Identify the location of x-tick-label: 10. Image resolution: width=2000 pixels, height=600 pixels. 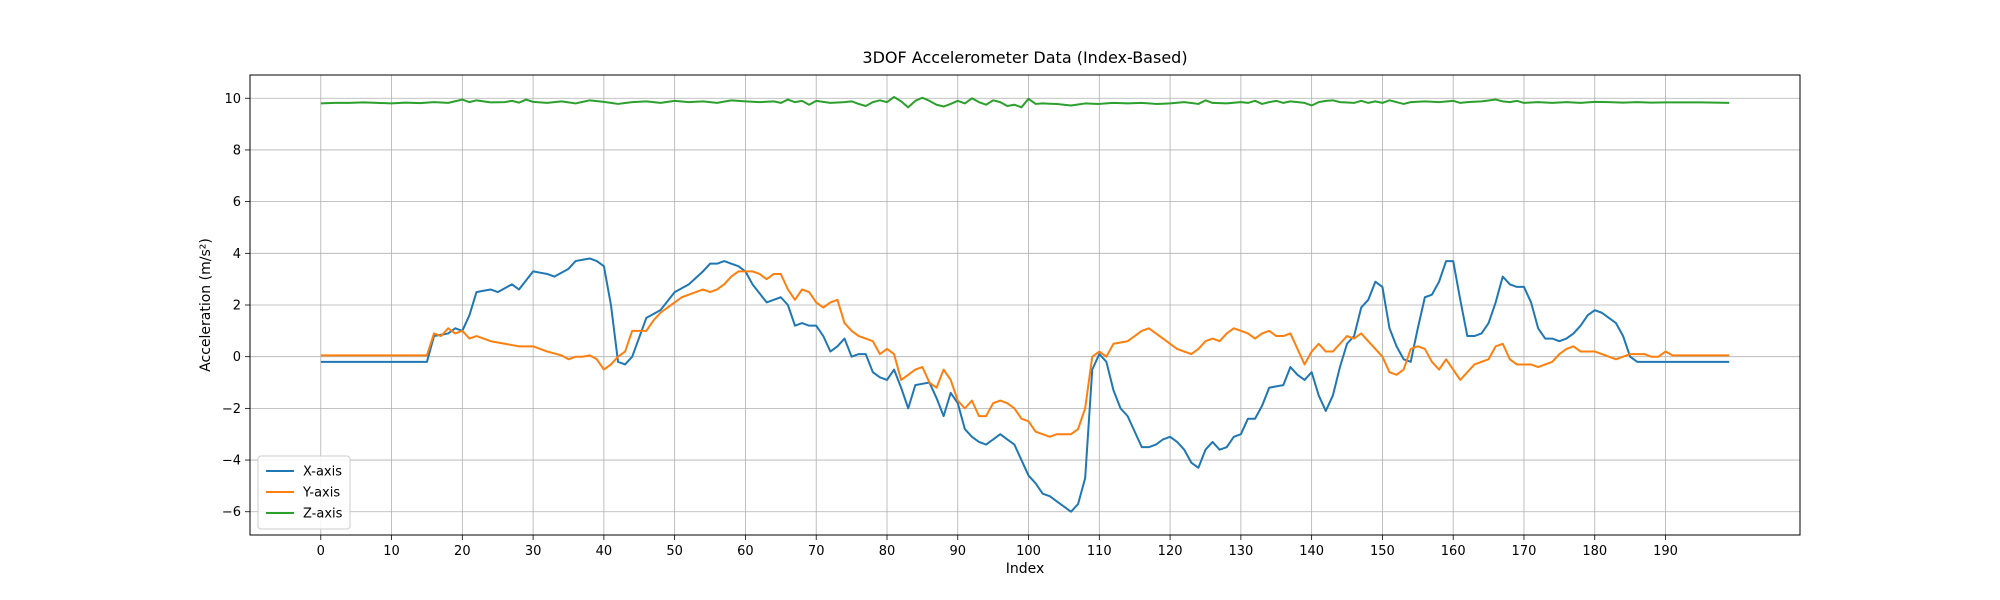
(391, 551).